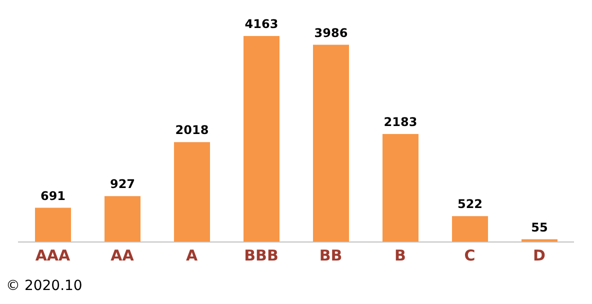 This screenshot has width=592, height=304. Describe the element at coordinates (539, 255) in the screenshot. I see `x-tick-label: D` at that location.